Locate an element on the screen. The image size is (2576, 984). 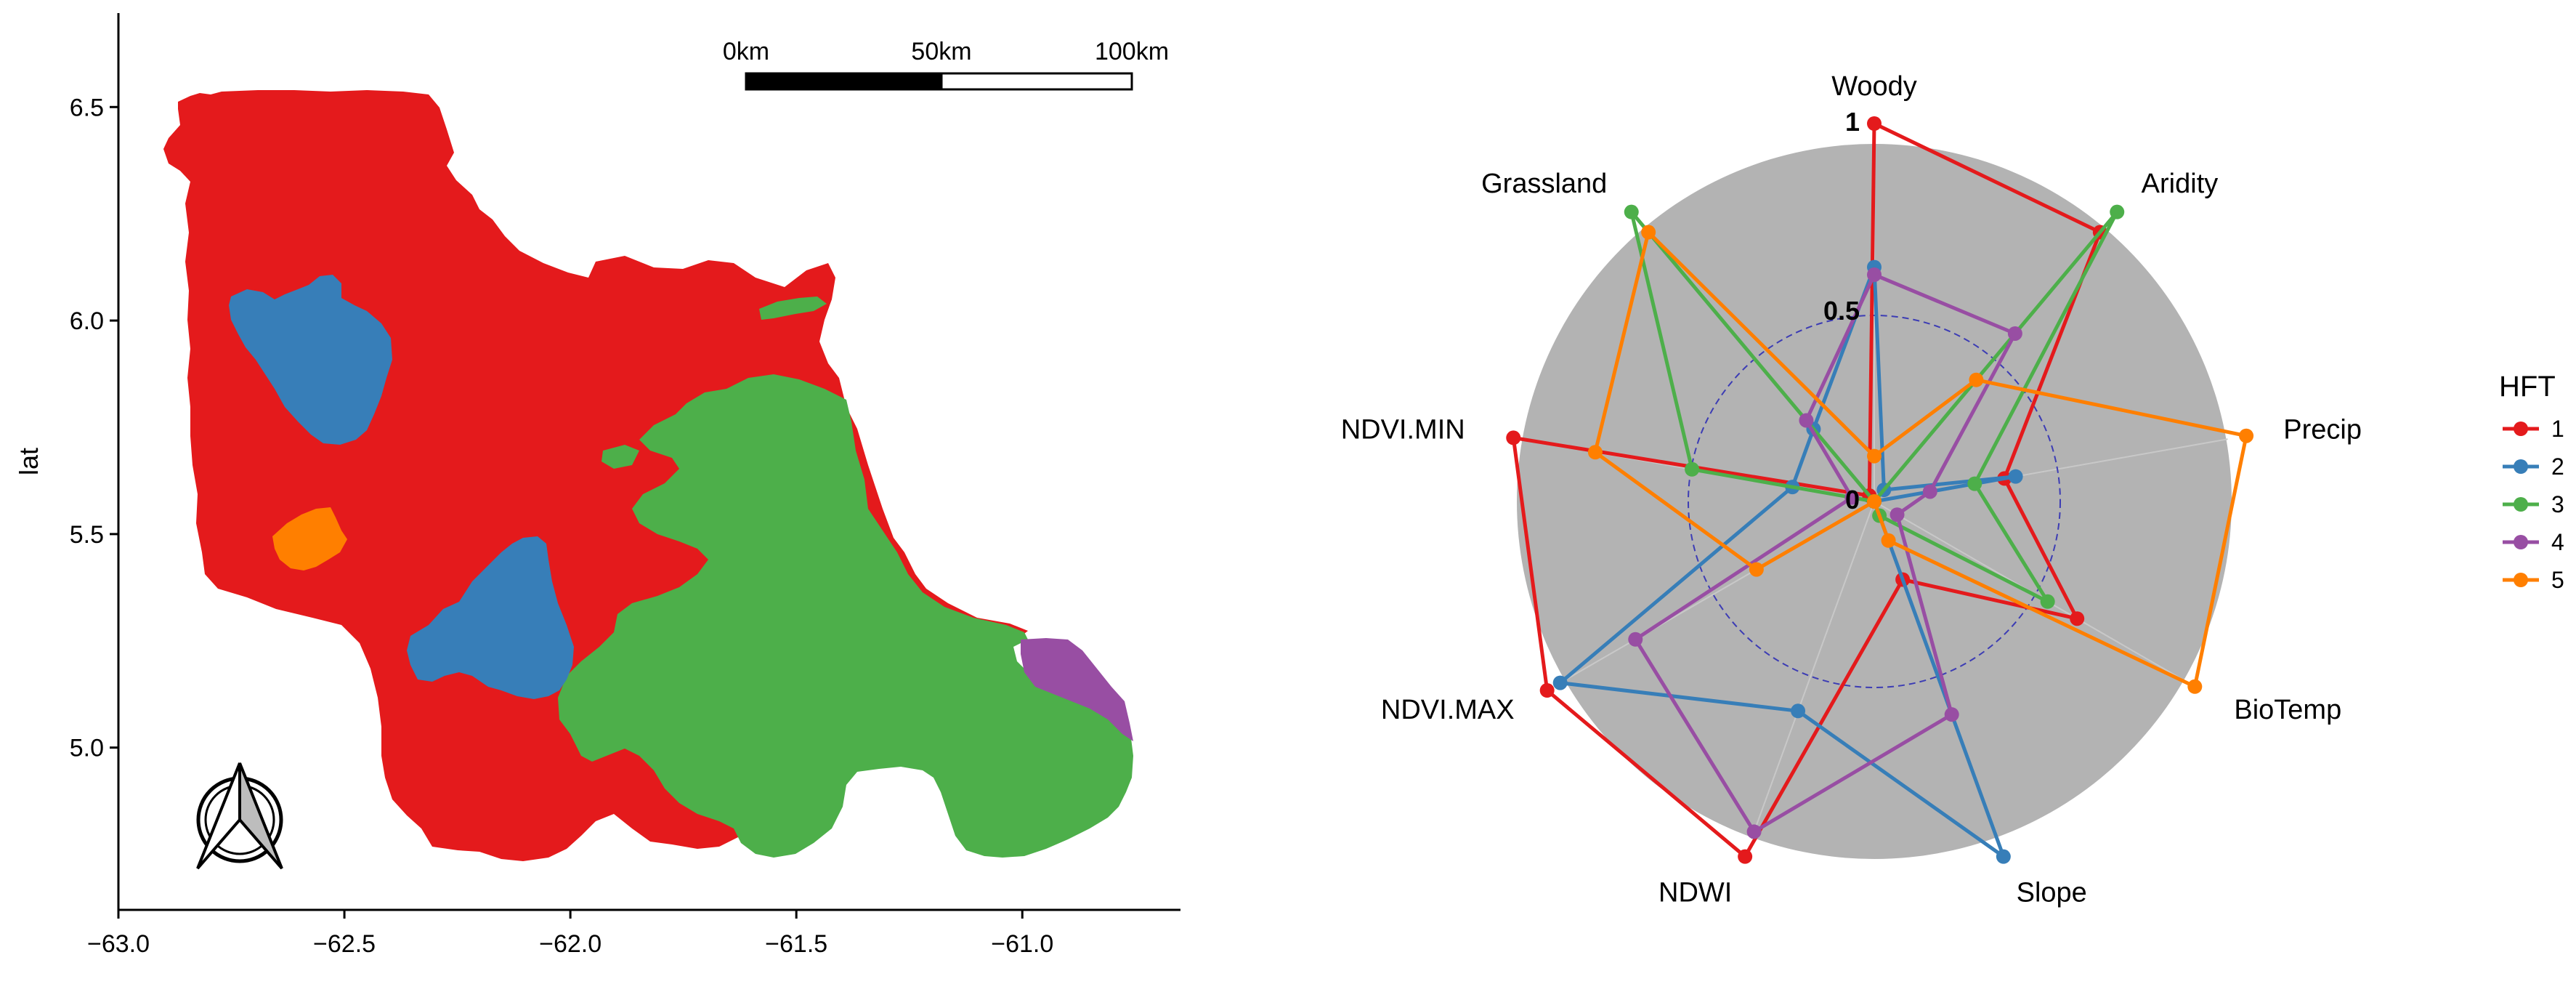
legend-item: 3 is located at coordinates (2533, 504).